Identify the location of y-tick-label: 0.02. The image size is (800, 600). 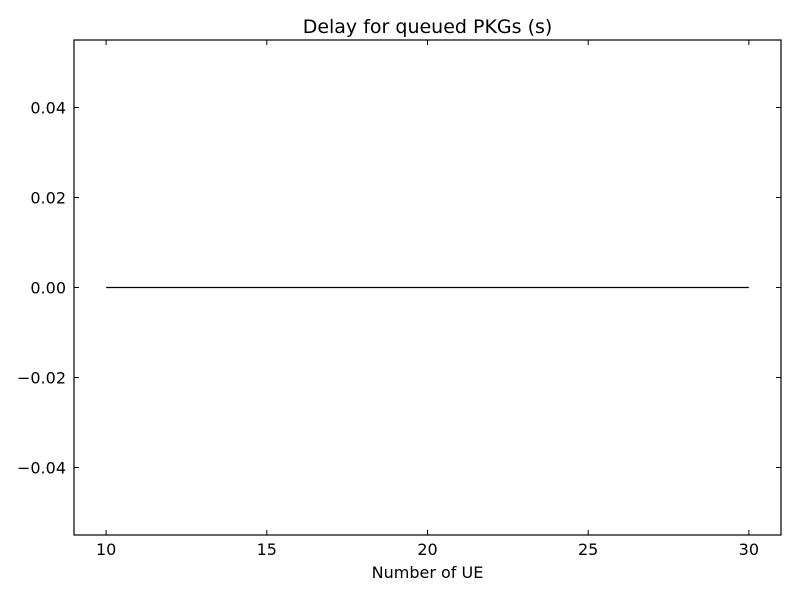
(48, 198).